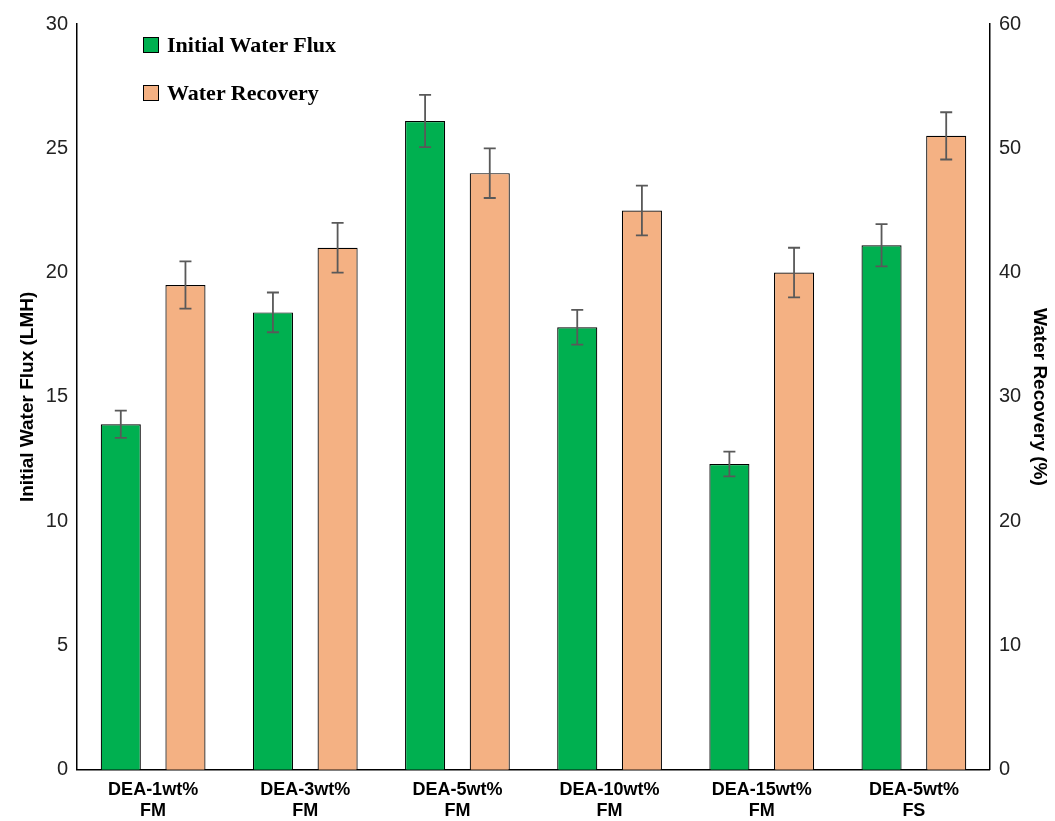  What do you see at coordinates (252, 45) in the screenshot?
I see `legend-label: Initial Water Flux` at bounding box center [252, 45].